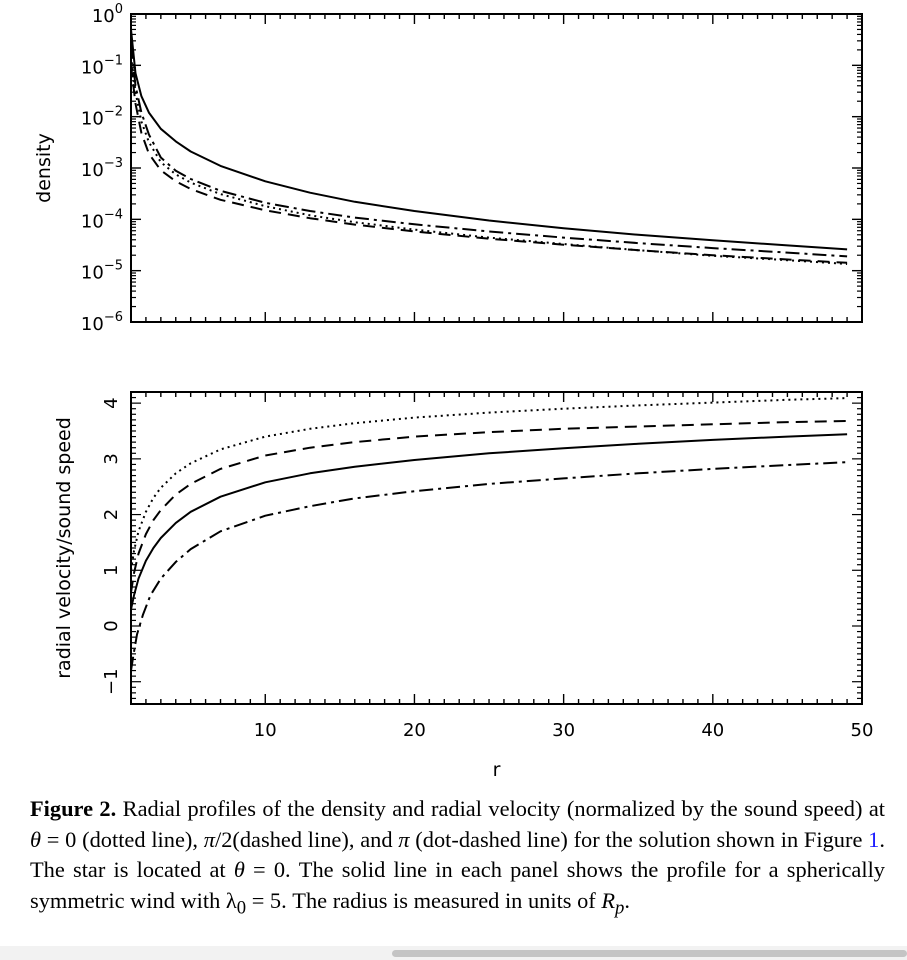 The height and width of the screenshot is (960, 907). I want to click on x-tick-label: 20, so click(414, 730).